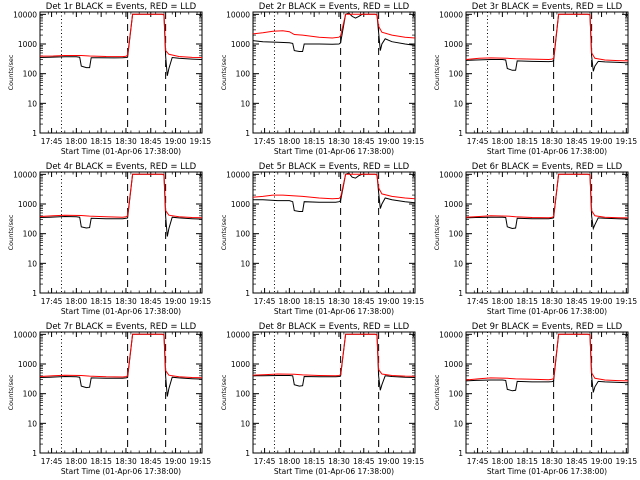  I want to click on panel-title: Det 3r BLACK = Events, RED = LLD, so click(547, 7).